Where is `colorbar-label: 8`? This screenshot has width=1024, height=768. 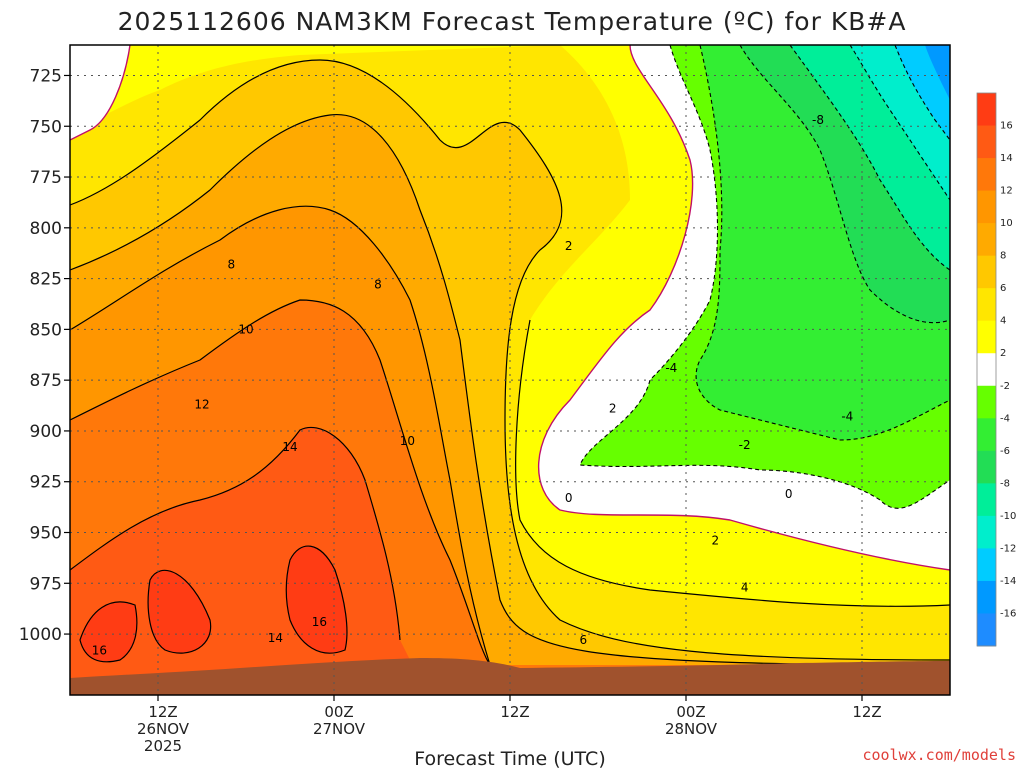 colorbar-label: 8 is located at coordinates (1003, 256).